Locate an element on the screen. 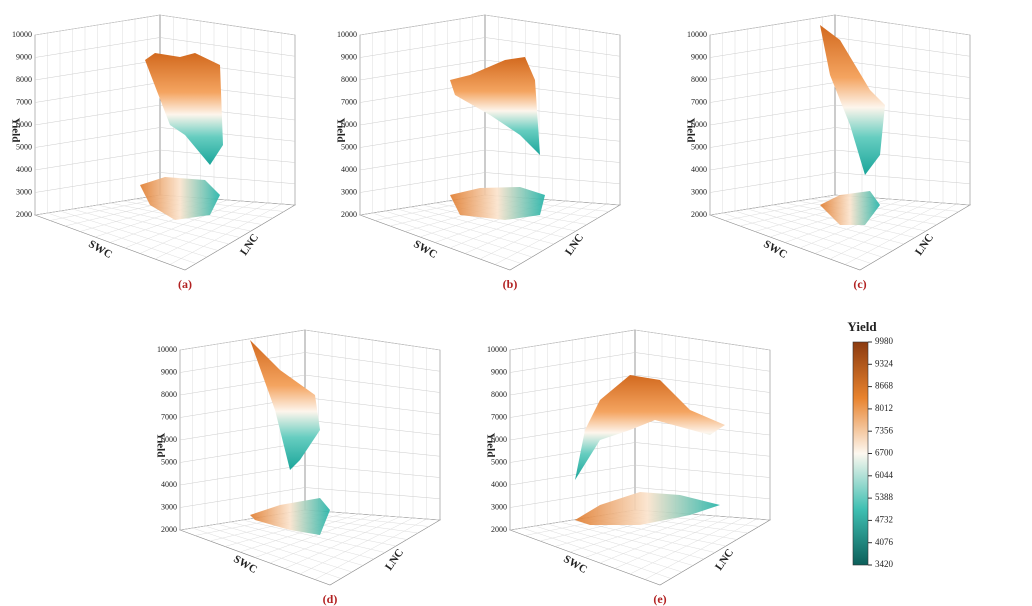 Image resolution: width=1032 pixels, height=606 pixels. colorbar-tick-label: 3420 is located at coordinates (884, 564).